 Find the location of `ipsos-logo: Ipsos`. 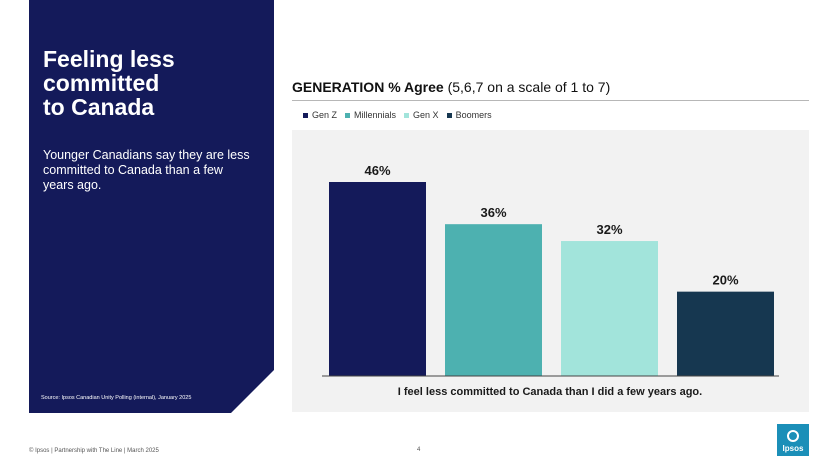

ipsos-logo: Ipsos is located at coordinates (793, 440).